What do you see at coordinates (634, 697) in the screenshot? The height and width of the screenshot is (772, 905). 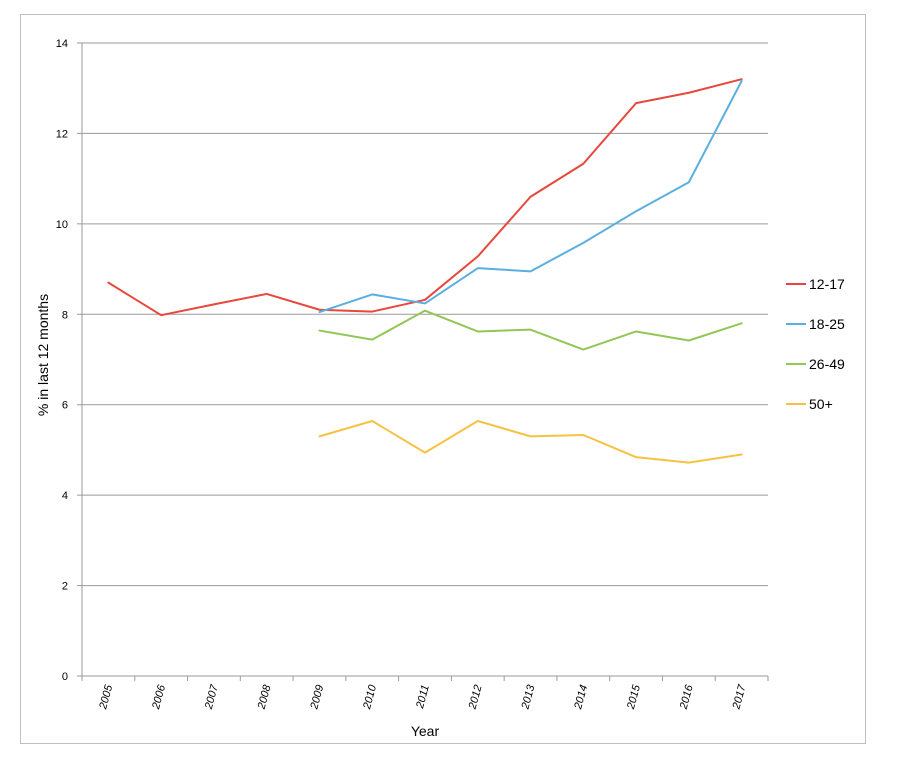 I see `x-tick-label-2015: 2015` at bounding box center [634, 697].